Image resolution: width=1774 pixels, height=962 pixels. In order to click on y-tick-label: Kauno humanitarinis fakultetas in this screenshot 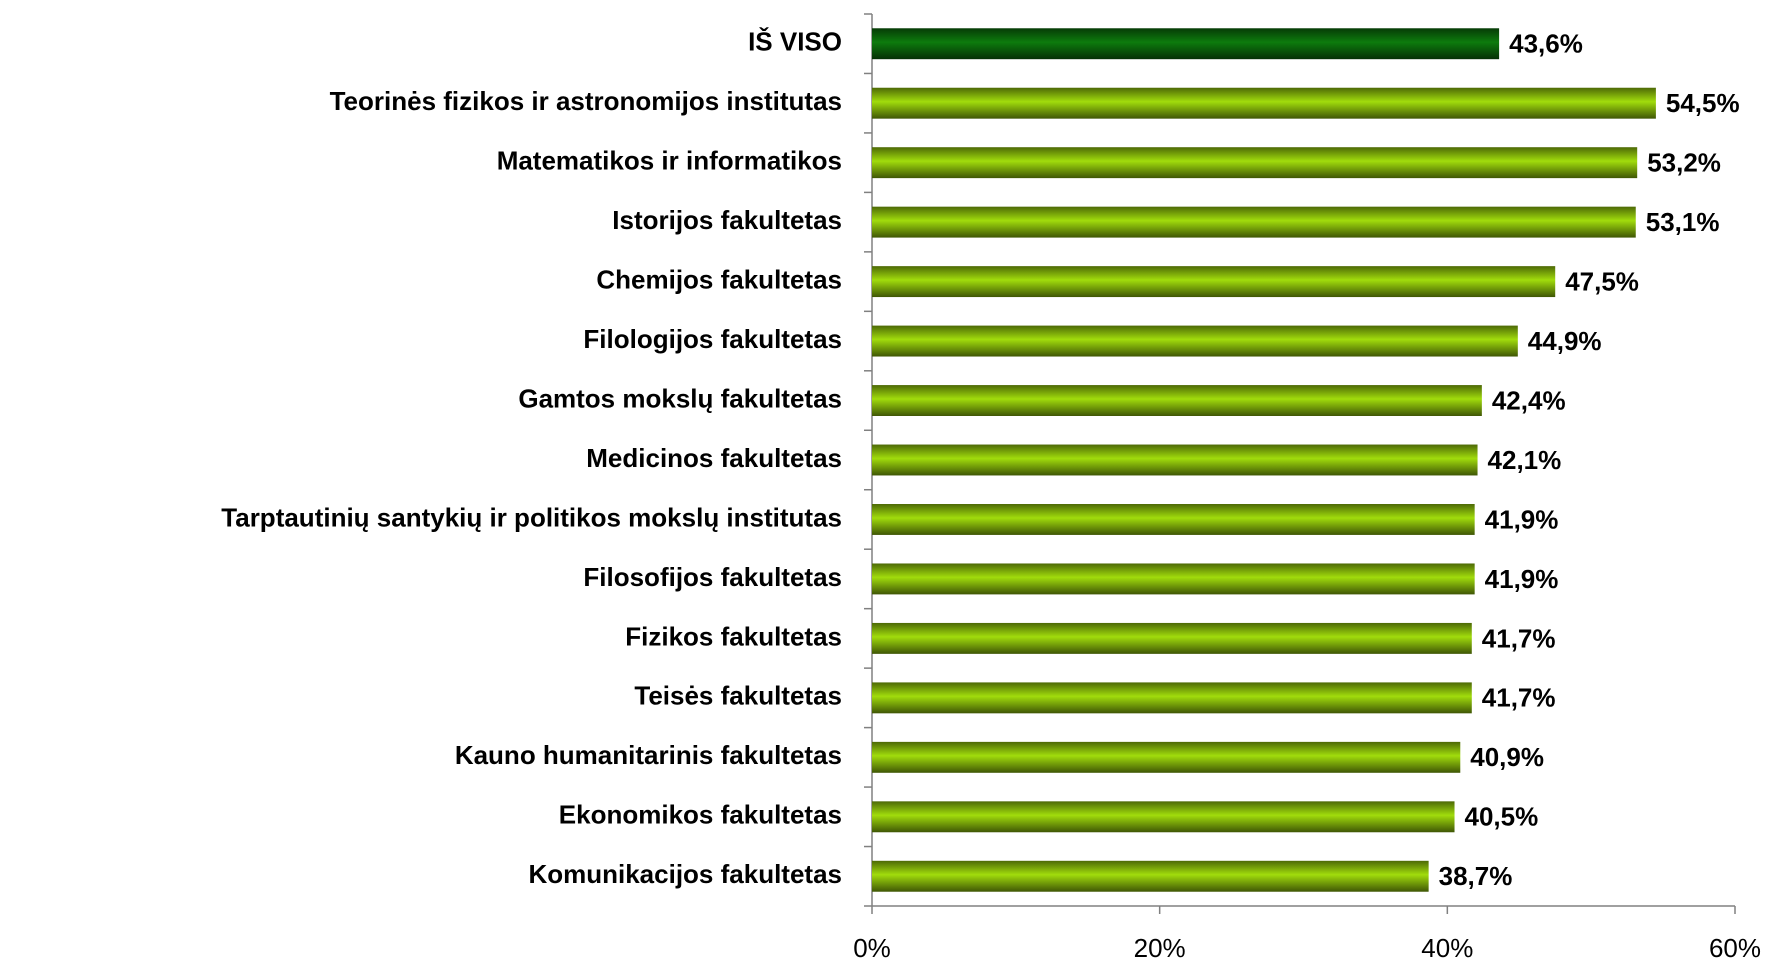, I will do `click(648, 755)`.